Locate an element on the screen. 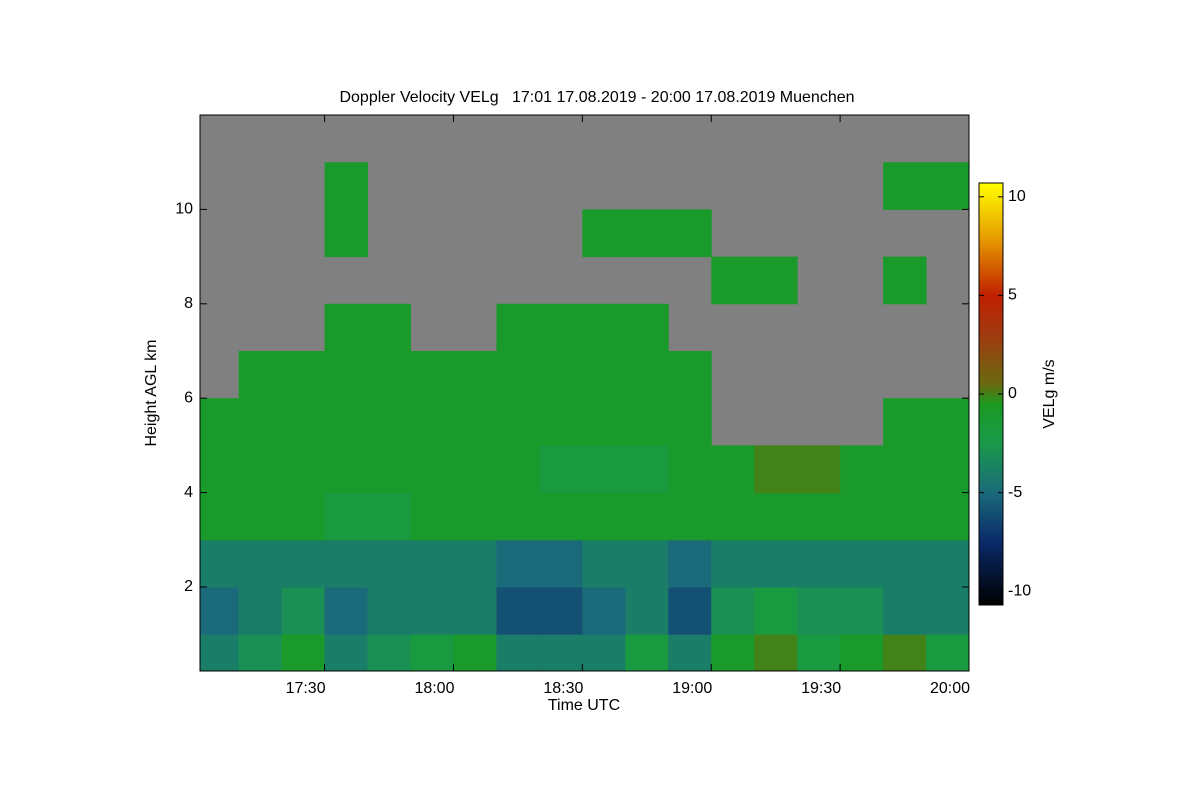 The image size is (1200, 800). y-tick-label: 10 is located at coordinates (184, 209).